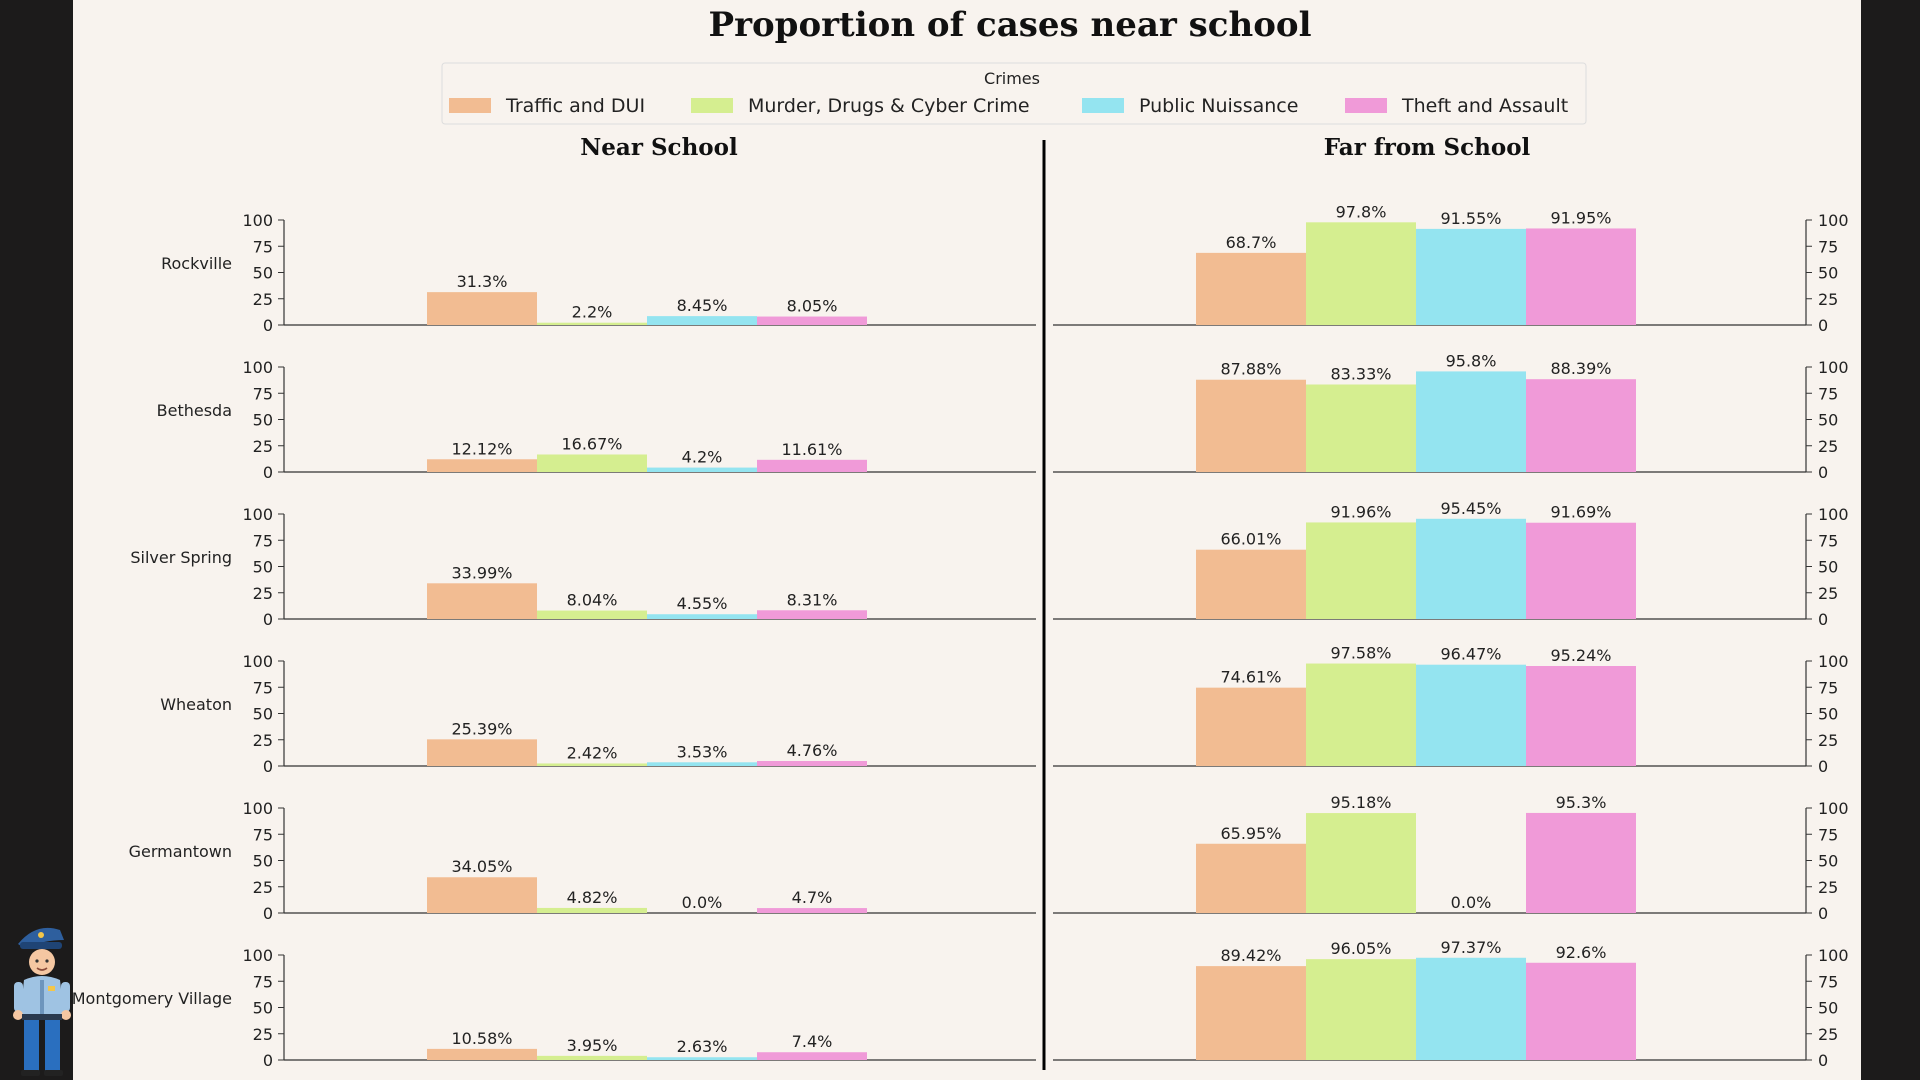 This screenshot has width=1920, height=1080. Describe the element at coordinates (152, 998) in the screenshot. I see `city-label: Montgomery Village` at that location.